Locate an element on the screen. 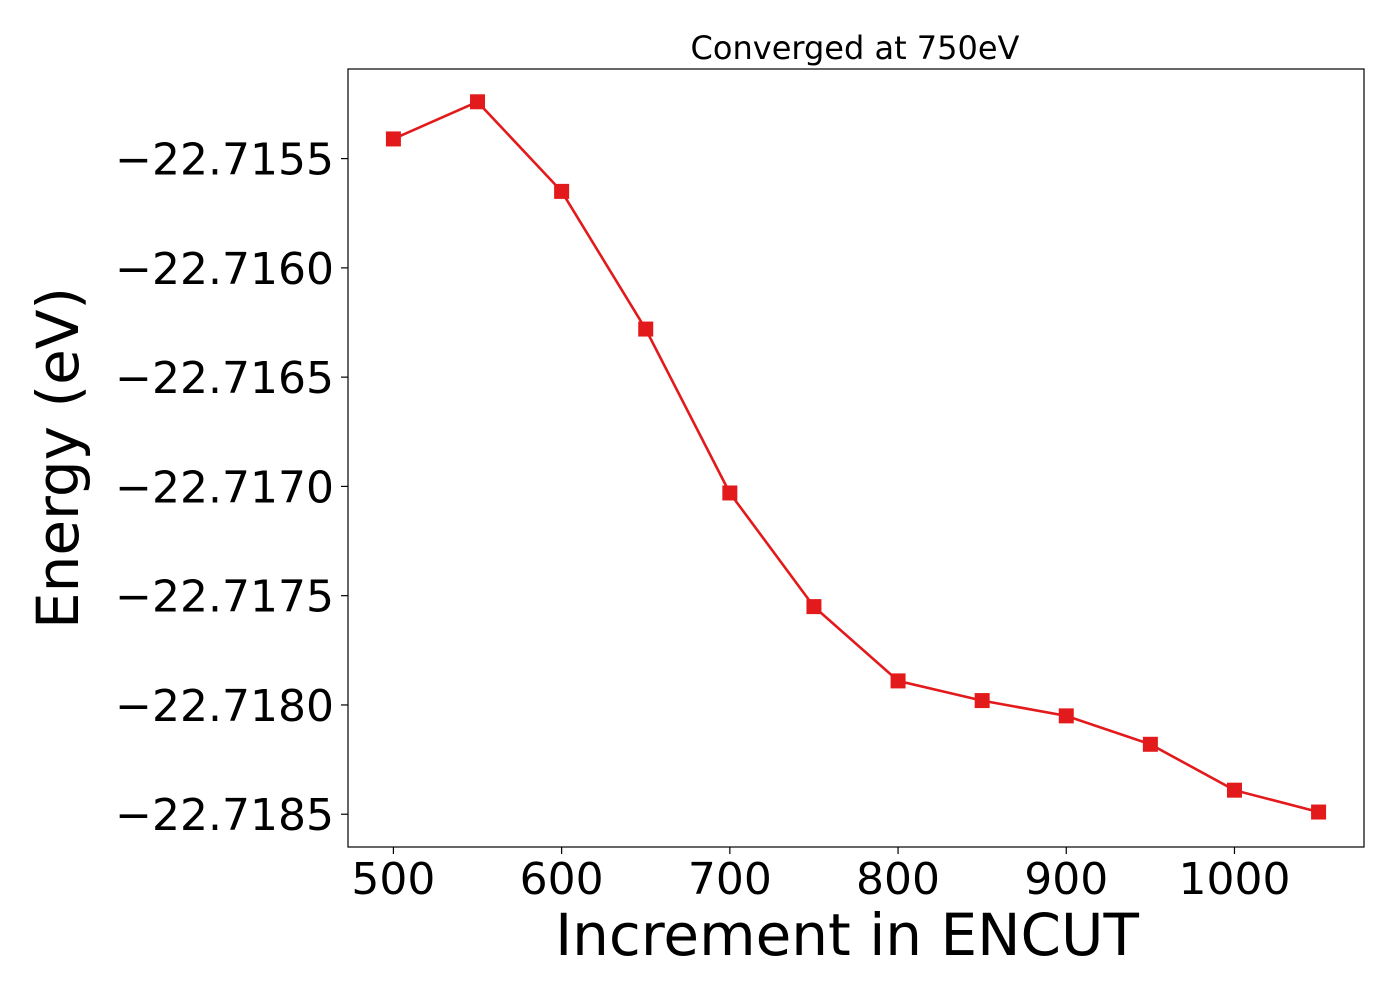  chart-title: Converged at 750eV is located at coordinates (855, 48).